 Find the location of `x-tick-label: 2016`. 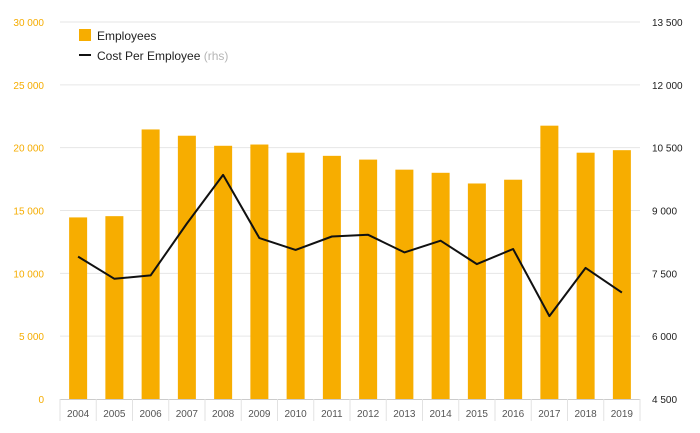

x-tick-label: 2016 is located at coordinates (513, 414).